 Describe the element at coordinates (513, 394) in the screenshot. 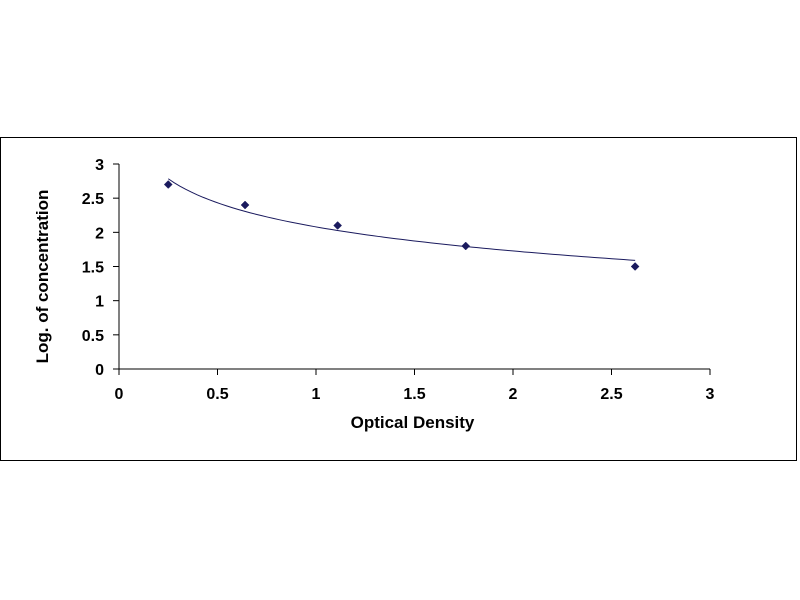

I see `x-tick-label: 2` at that location.